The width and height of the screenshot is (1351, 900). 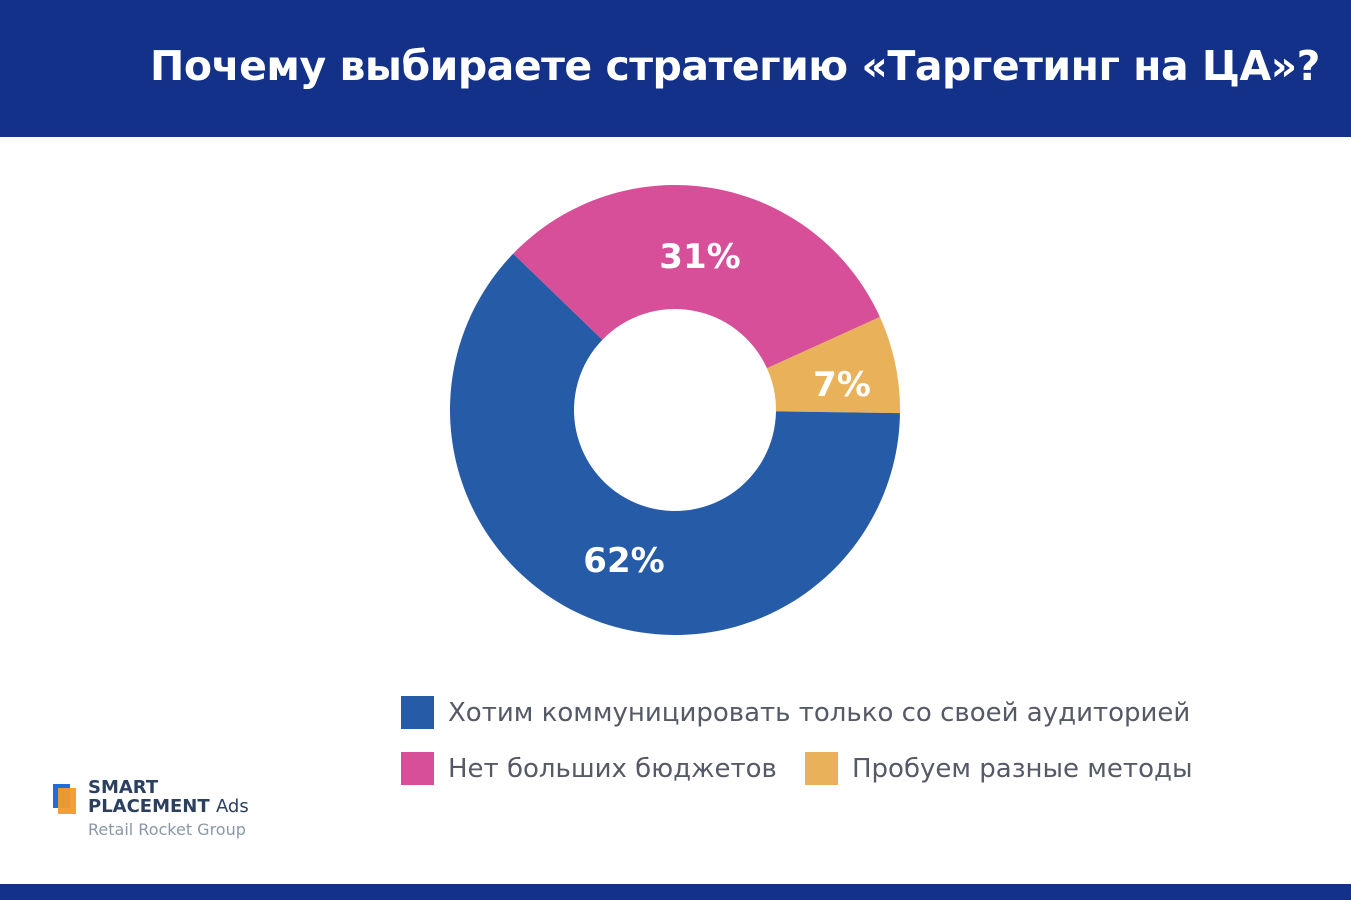 I want to click on slice-label-2: 62%, so click(x=623, y=561).